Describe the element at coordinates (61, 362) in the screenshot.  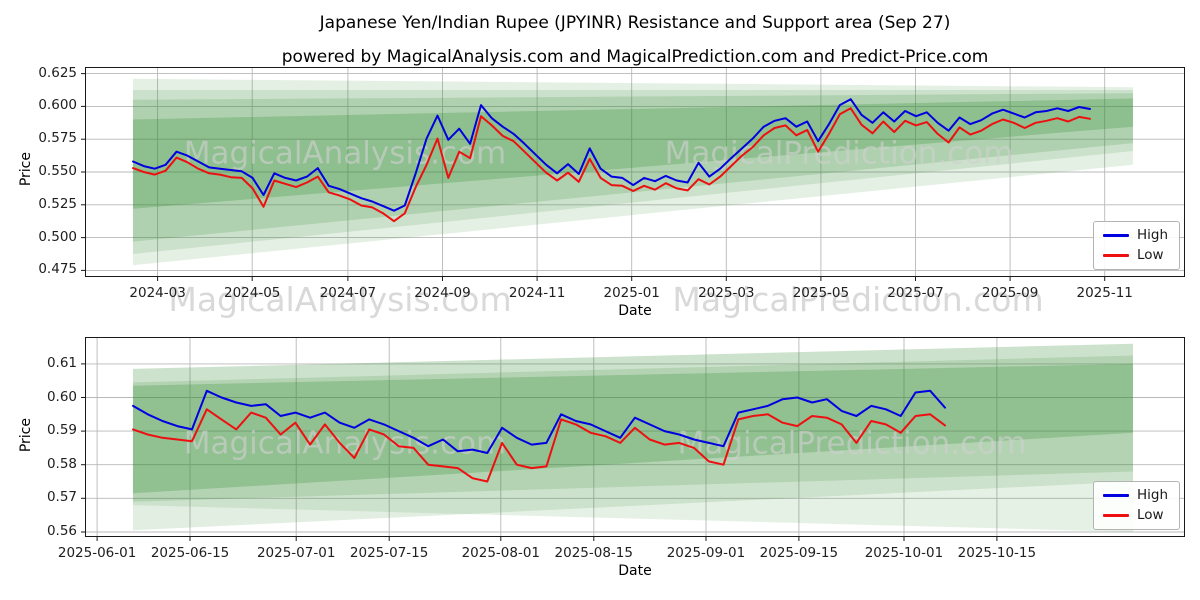
I see `y-tick-label: 0.61` at that location.